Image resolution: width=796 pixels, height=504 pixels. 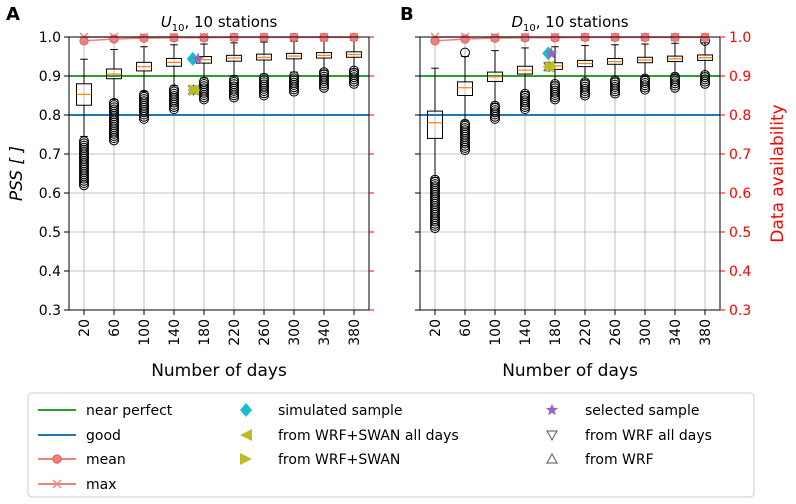 I want to click on x-tick-label: 380, so click(x=355, y=332).